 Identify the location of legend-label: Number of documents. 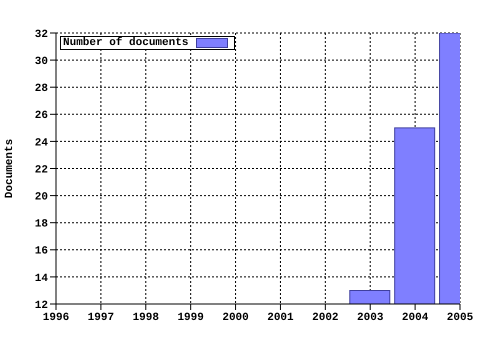
(125, 43).